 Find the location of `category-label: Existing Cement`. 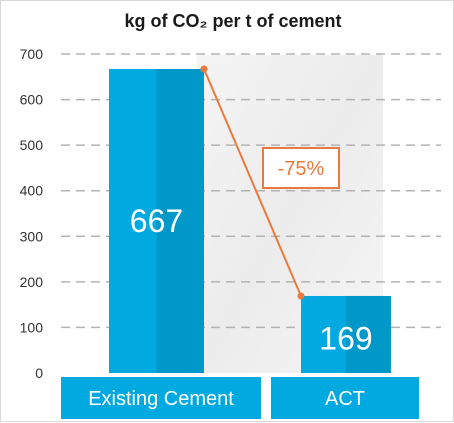

category-label: Existing Cement is located at coordinates (161, 399).